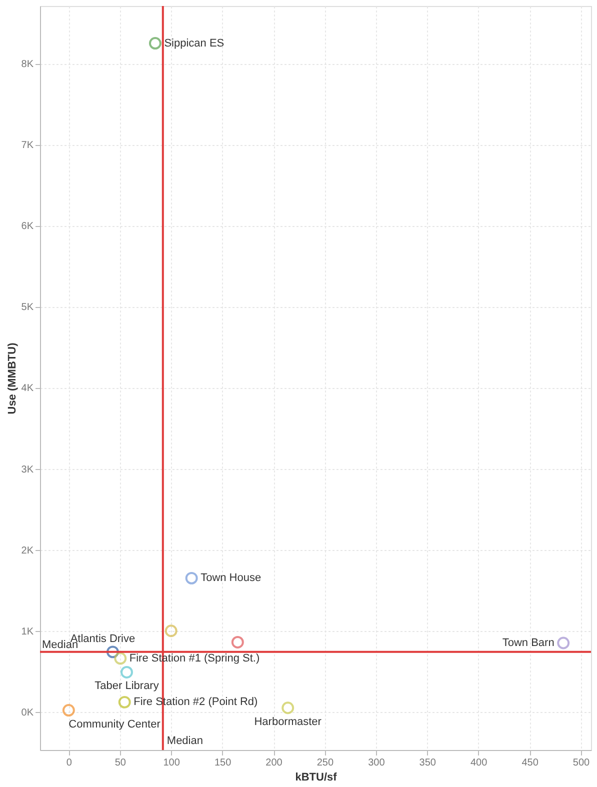 The width and height of the screenshot is (597, 787). Describe the element at coordinates (27, 388) in the screenshot. I see `y-tick-label: 4K` at that location.